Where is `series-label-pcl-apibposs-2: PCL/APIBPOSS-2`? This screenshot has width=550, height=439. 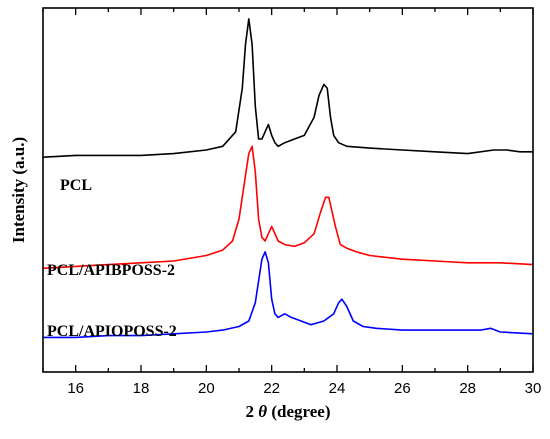
series-label-pcl-apibposs-2: PCL/APIBPOSS-2 is located at coordinates (111, 270).